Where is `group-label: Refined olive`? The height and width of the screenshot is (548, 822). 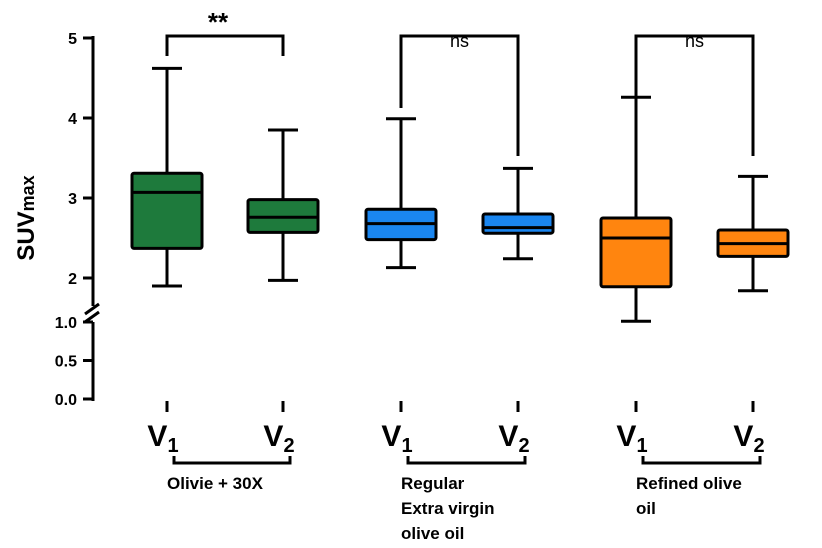 group-label: Refined olive is located at coordinates (689, 483).